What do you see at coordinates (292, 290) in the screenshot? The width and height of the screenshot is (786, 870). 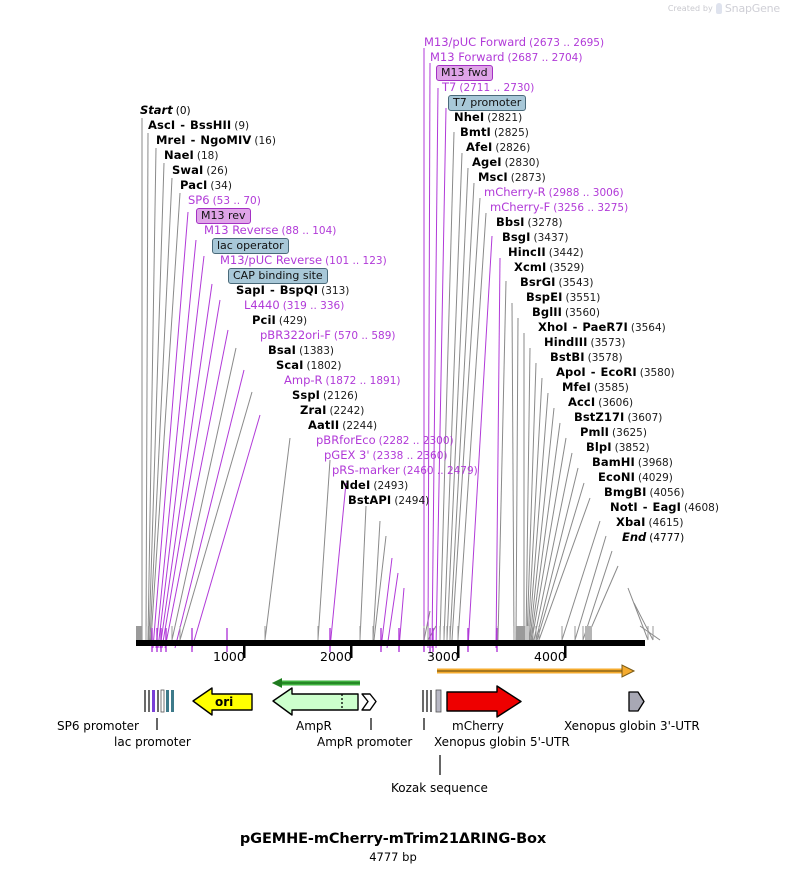 I see `enzyme-label-sapi: SapI - BspQI (313)` at bounding box center [292, 290].